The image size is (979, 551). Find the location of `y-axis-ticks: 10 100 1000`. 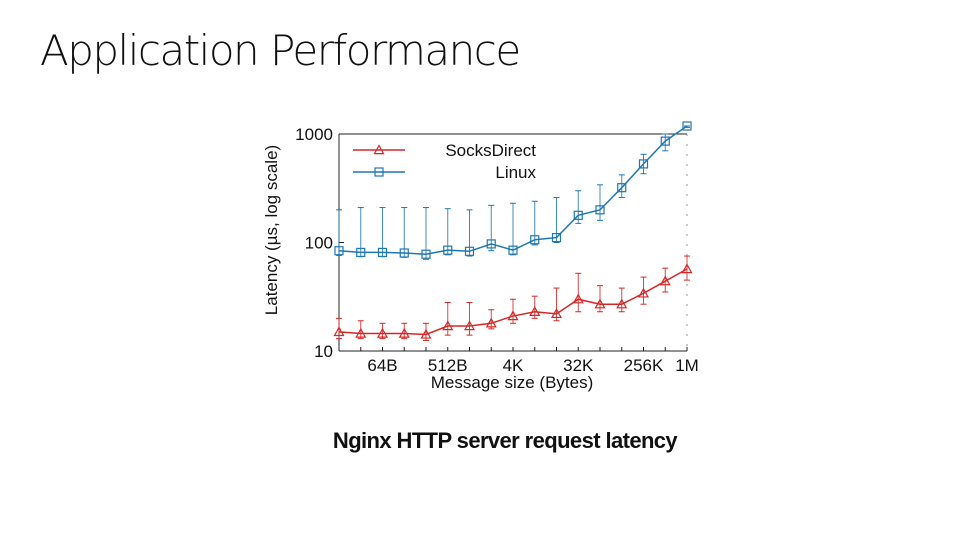

y-axis-ticks: 10 100 1000 is located at coordinates (319, 243).